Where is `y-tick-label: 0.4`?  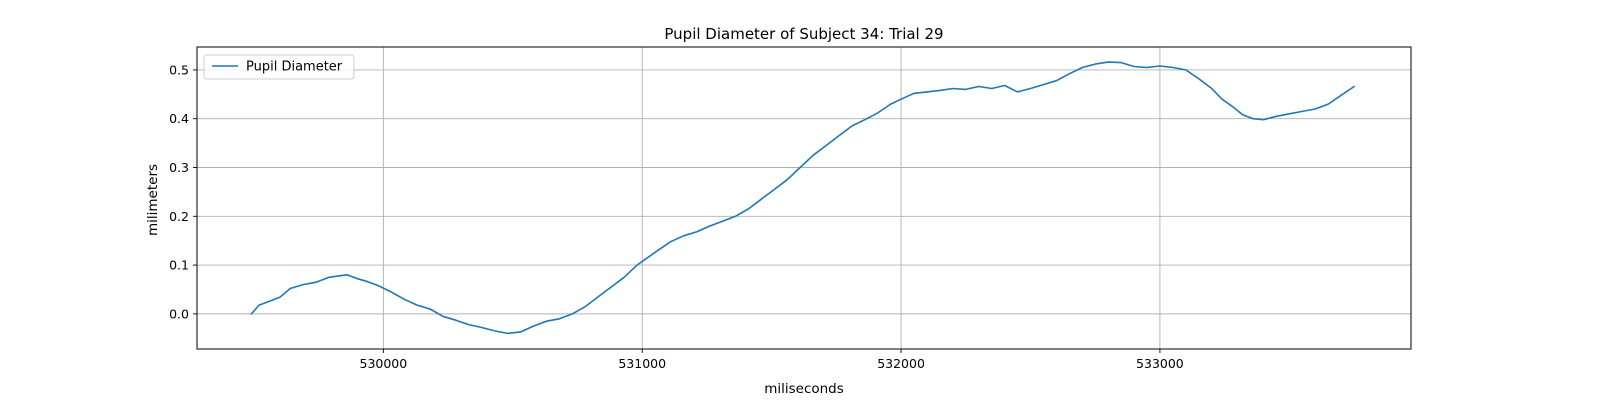 y-tick-label: 0.4 is located at coordinates (179, 118).